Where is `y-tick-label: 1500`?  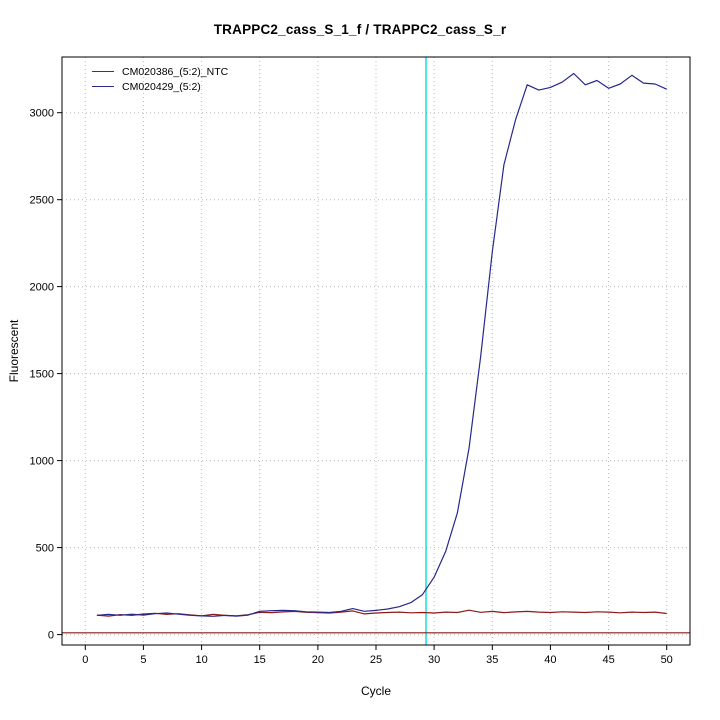
y-tick-label: 1500 is located at coordinates (42, 375).